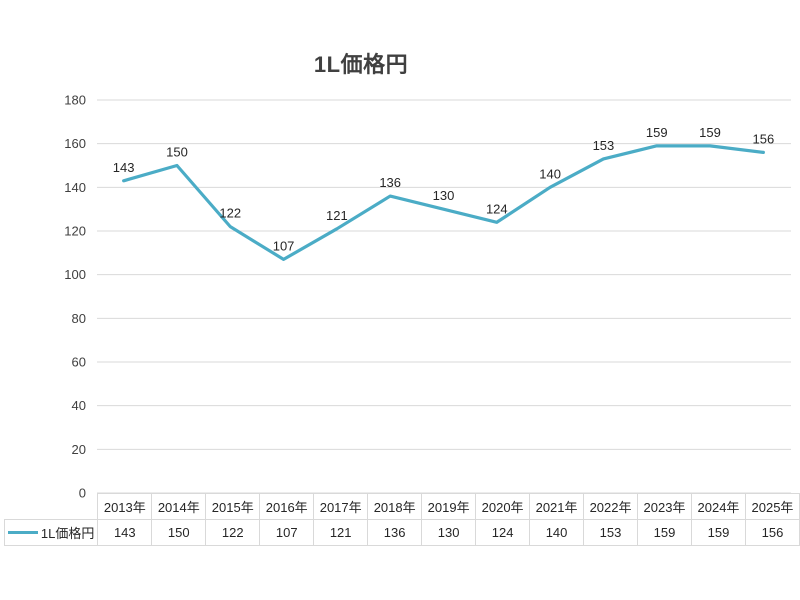 The height and width of the screenshot is (600, 800). What do you see at coordinates (22, 532) in the screenshot?
I see `legend-line-swatch-icon` at bounding box center [22, 532].